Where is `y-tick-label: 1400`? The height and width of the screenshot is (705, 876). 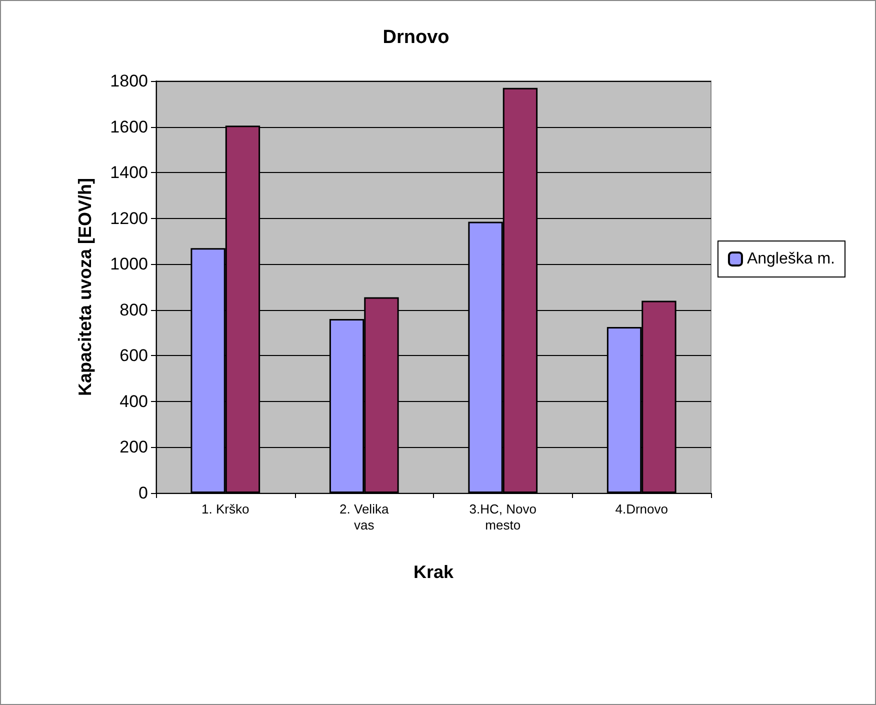
y-tick-label: 1400 is located at coordinates (129, 172).